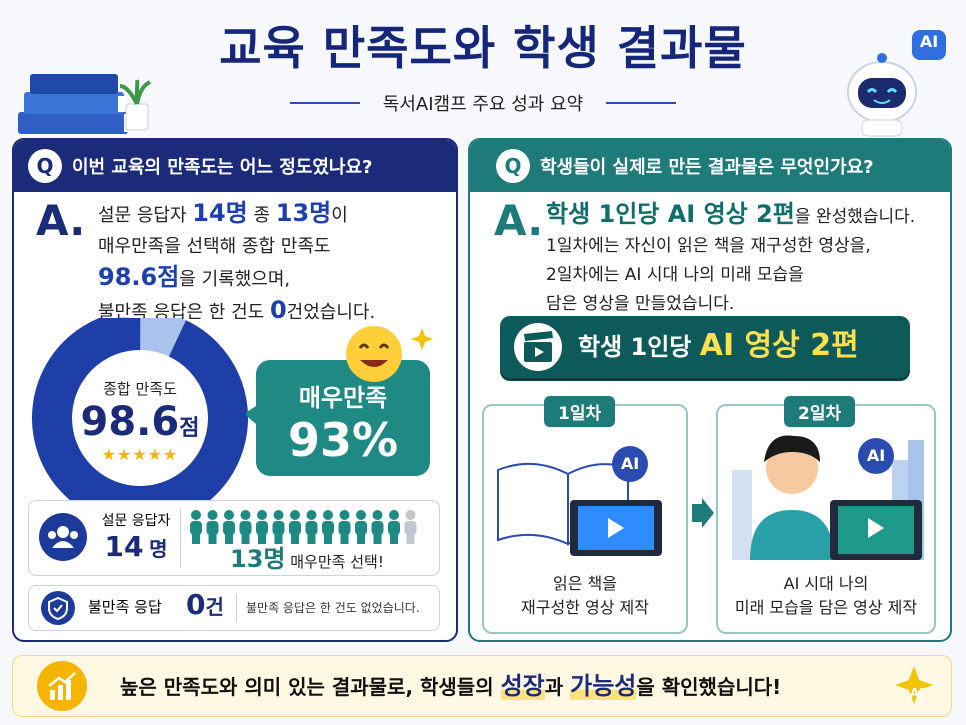  Describe the element at coordinates (675, 275) in the screenshot. I see `text: 2일차에는 AI 시대 나의 미래 모습을` at that location.